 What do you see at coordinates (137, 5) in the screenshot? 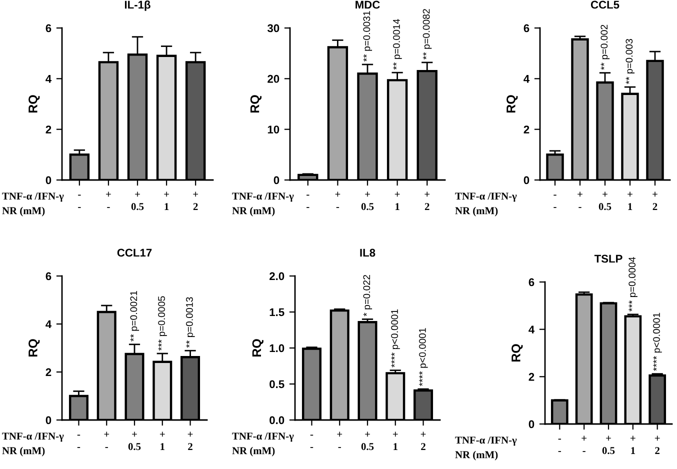
I see `chart-title: IL-1β` at bounding box center [137, 5].